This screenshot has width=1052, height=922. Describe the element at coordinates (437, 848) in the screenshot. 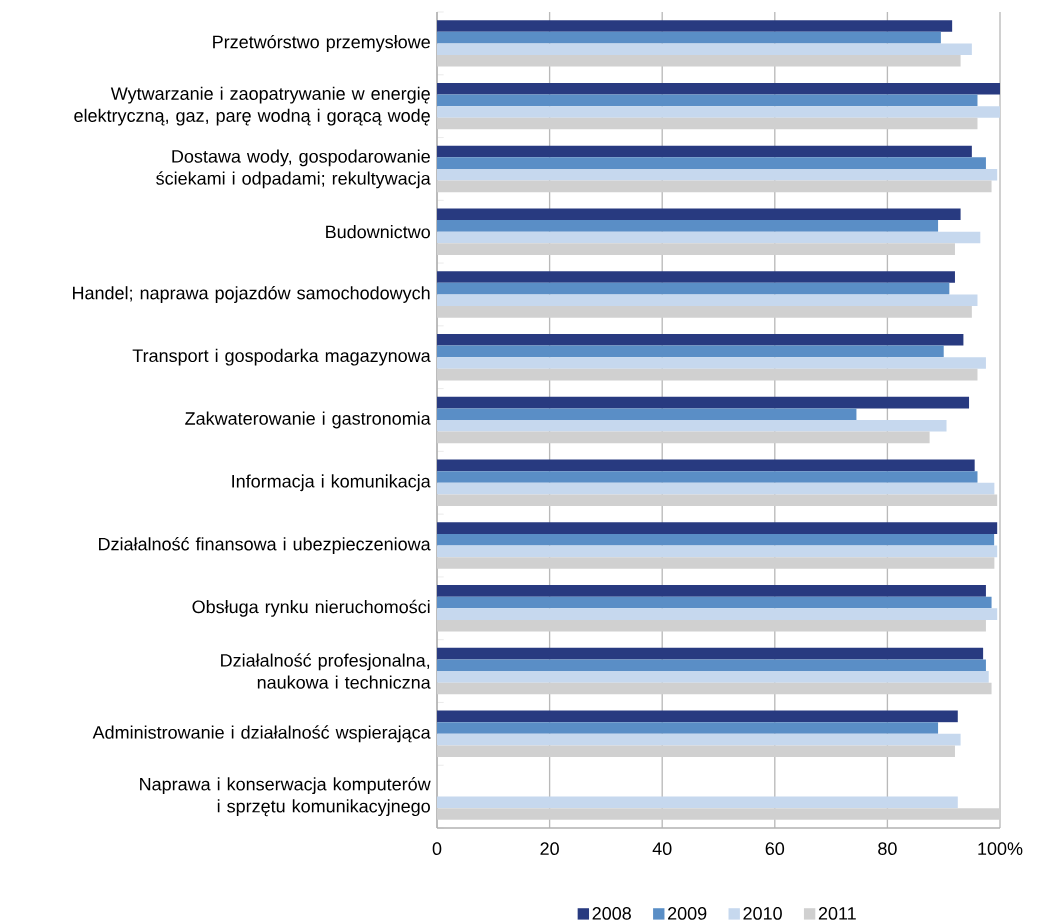

I see `x-tick-label: 0` at that location.